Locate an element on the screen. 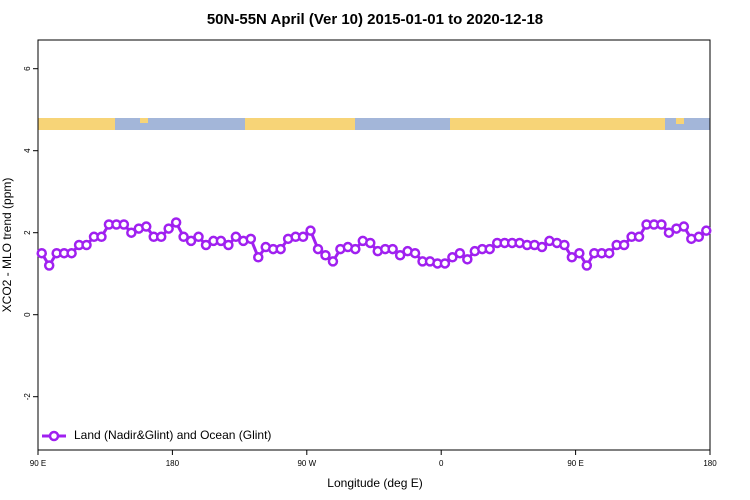 The width and height of the screenshot is (750, 500). y-tick-label: -2 is located at coordinates (27, 397).